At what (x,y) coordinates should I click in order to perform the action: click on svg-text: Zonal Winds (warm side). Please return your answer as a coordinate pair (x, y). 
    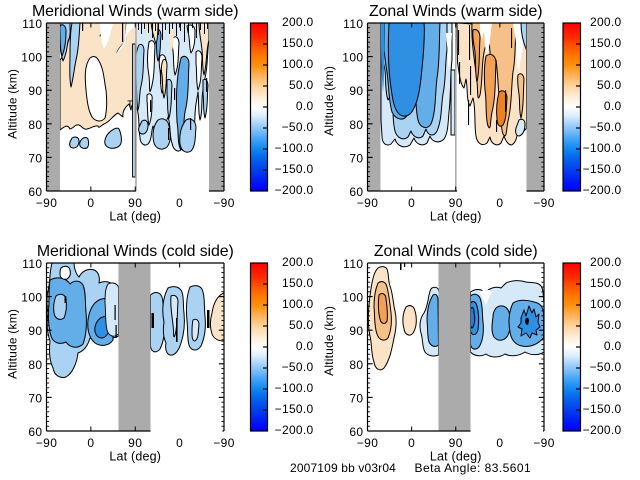
    Looking at the image, I should click on (455, 11).